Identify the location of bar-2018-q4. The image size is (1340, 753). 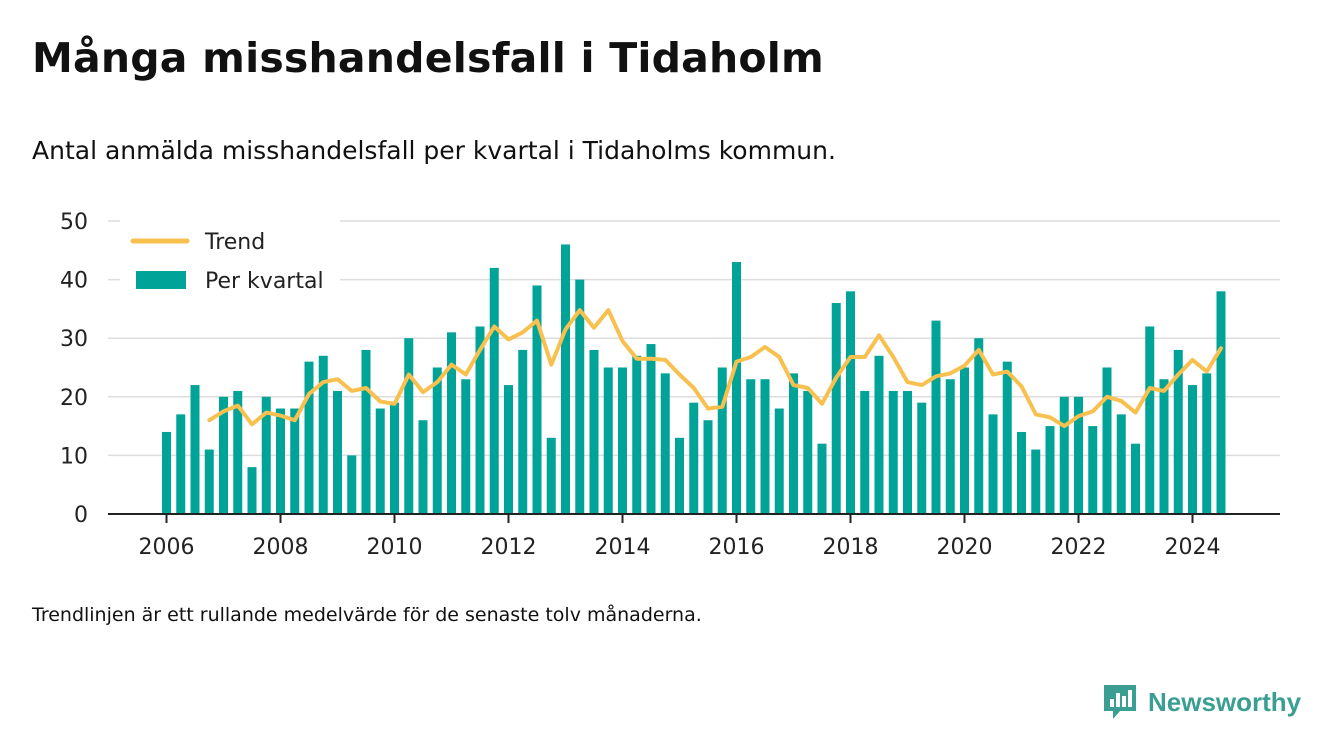
(893, 452).